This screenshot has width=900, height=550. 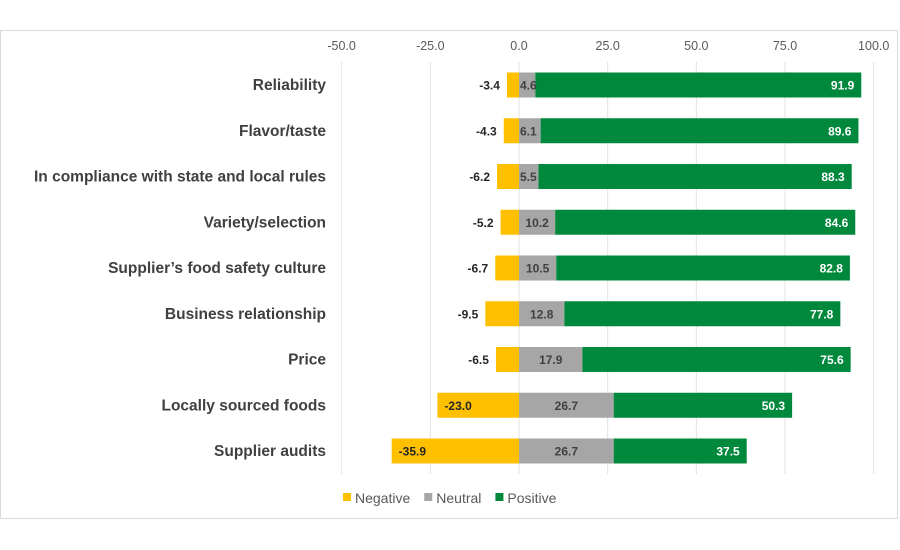 I want to click on data-label-neutral: 12.8, so click(x=542, y=314).